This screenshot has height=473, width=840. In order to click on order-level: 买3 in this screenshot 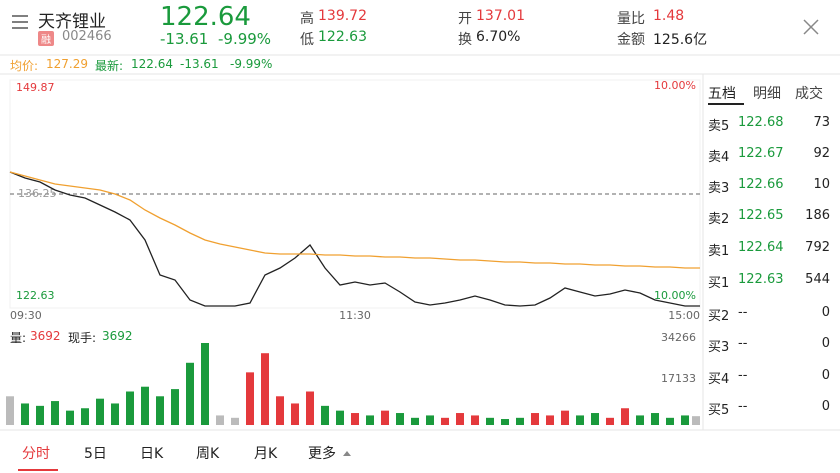, I will do `click(719, 347)`.